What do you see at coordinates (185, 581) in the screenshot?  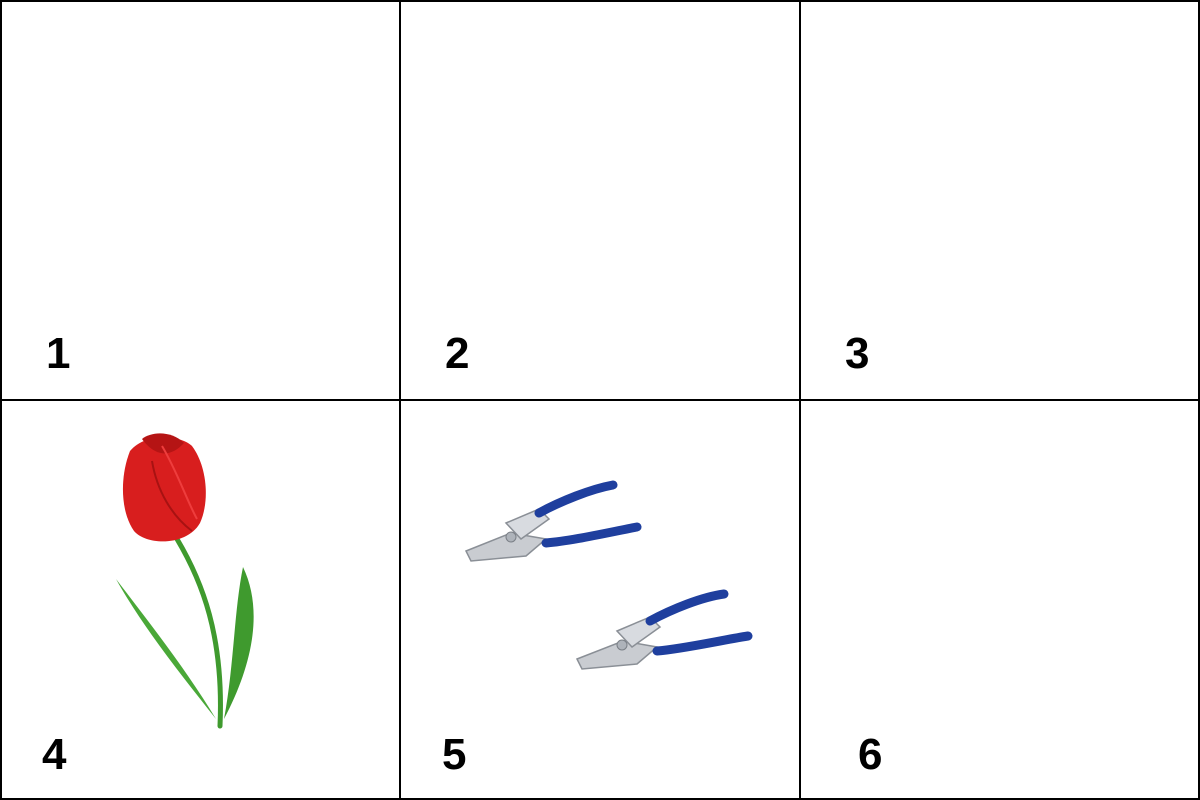 I see `tulip-icon` at bounding box center [185, 581].